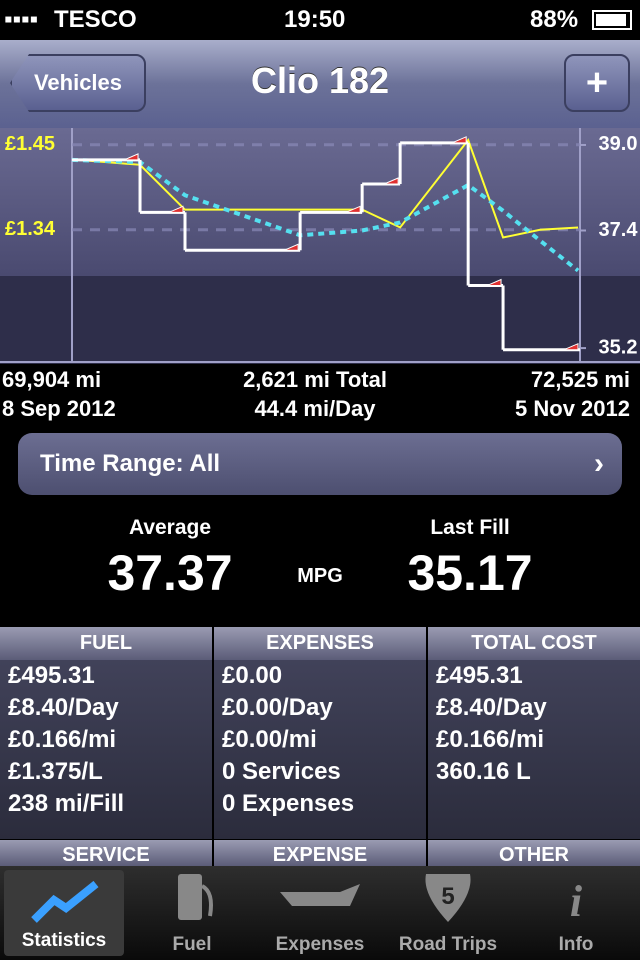  What do you see at coordinates (106, 853) in the screenshot?
I see `section-header: SERVICE` at bounding box center [106, 853].